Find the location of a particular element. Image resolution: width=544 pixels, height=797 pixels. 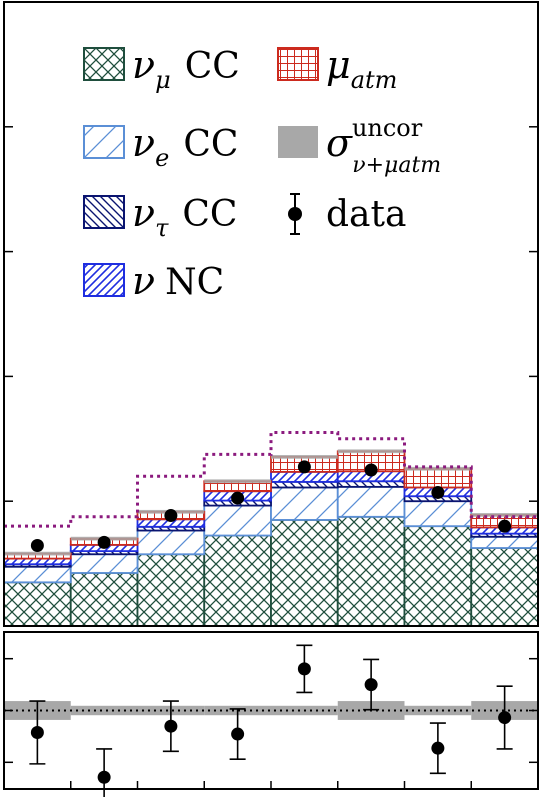

legend-text-data: data is located at coordinates (366, 214).